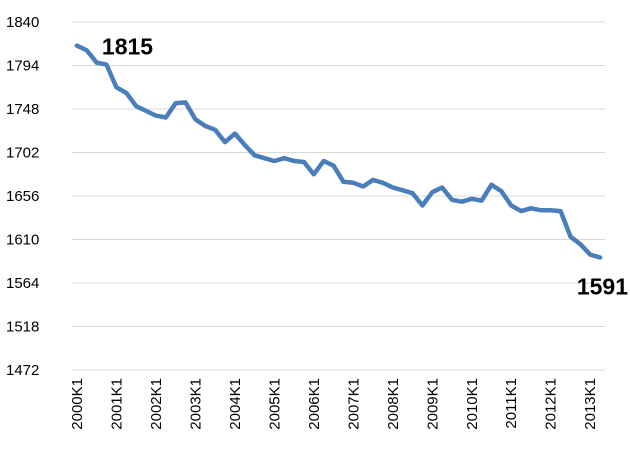  I want to click on x-tick-label: 2009K1, so click(432, 404).